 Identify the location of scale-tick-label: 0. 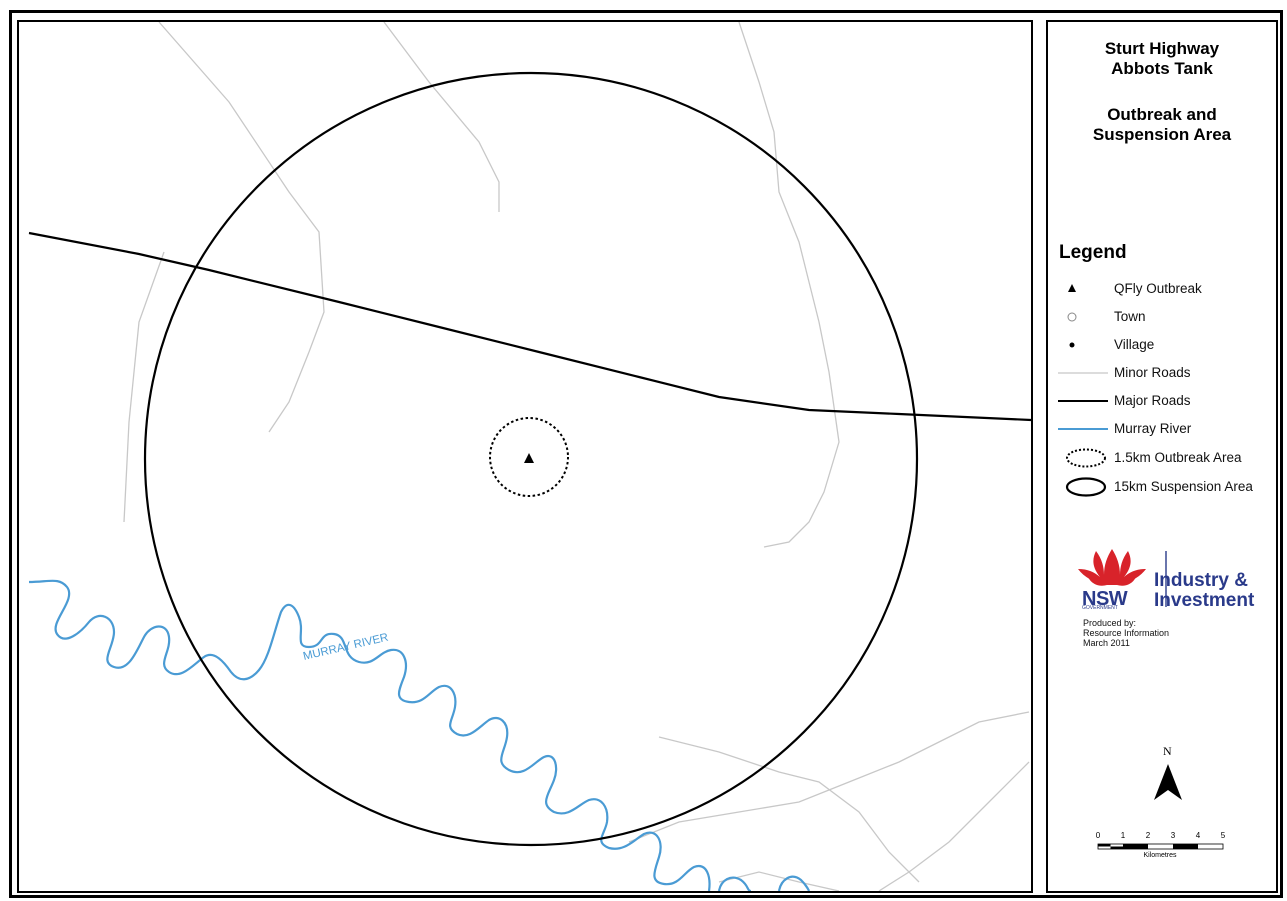
(1098, 835).